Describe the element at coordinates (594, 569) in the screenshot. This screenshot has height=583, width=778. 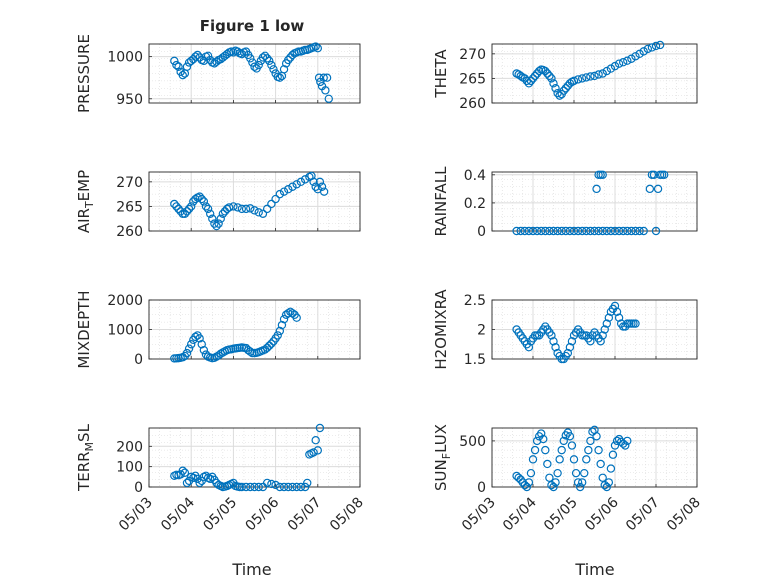
I see `x-axis-label-right: Time` at that location.